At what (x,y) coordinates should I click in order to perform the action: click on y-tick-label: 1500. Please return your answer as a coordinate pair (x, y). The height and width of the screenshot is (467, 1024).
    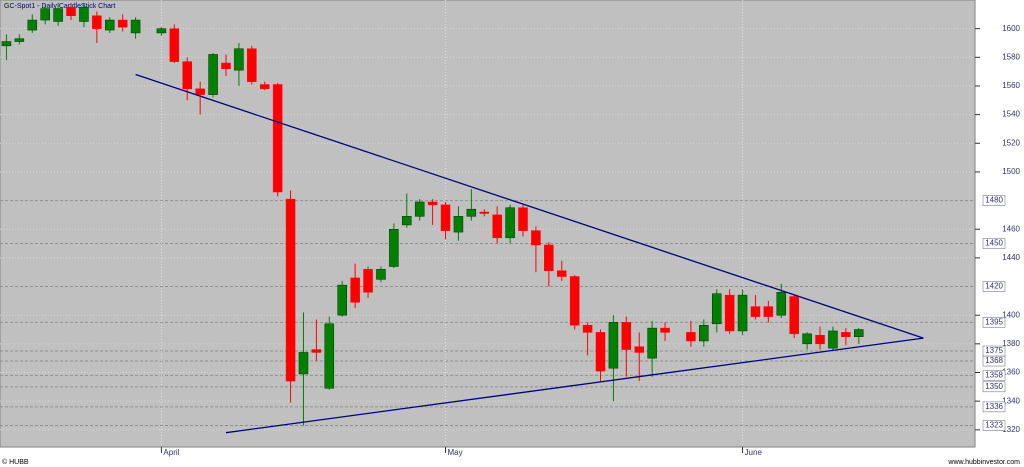
    Looking at the image, I should click on (1011, 171).